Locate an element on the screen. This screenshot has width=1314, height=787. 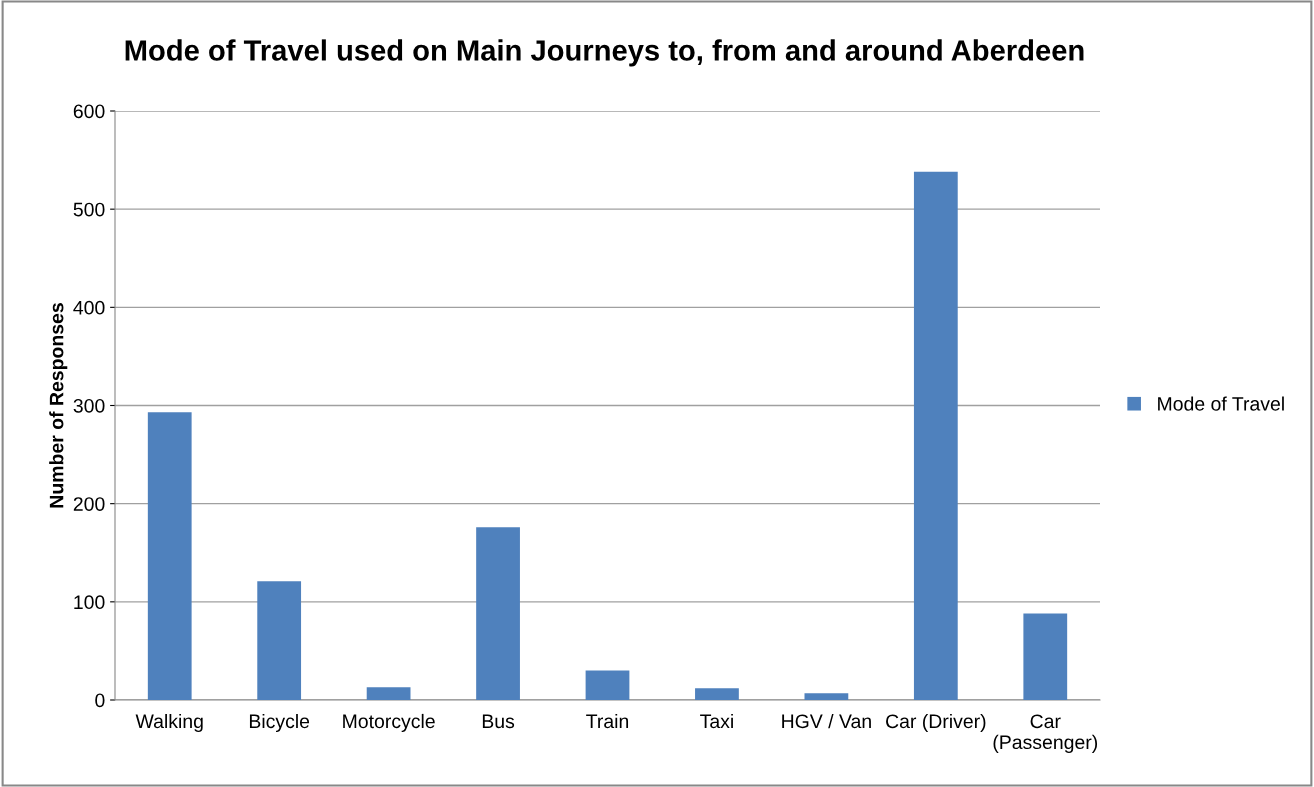
y-tick-label: 300 is located at coordinates (89, 405).